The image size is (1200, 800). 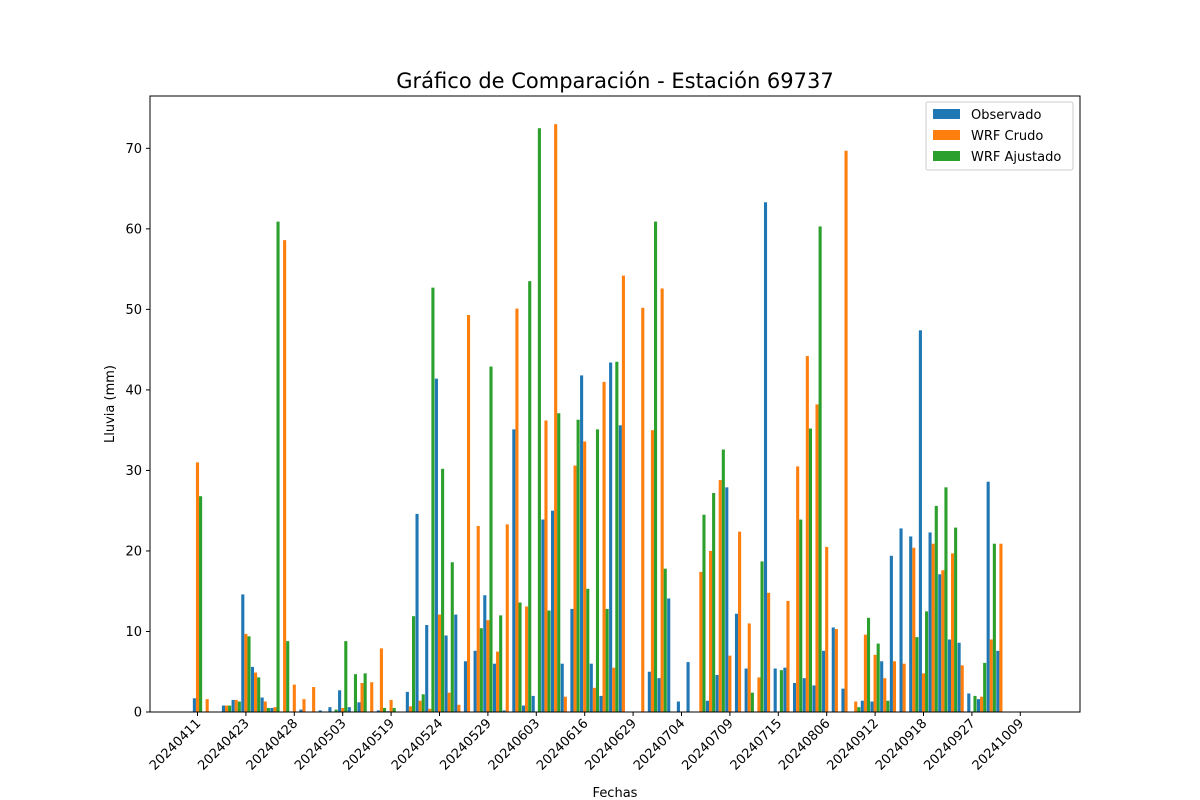 I want to click on y-tick-label: 30, so click(x=133, y=471).